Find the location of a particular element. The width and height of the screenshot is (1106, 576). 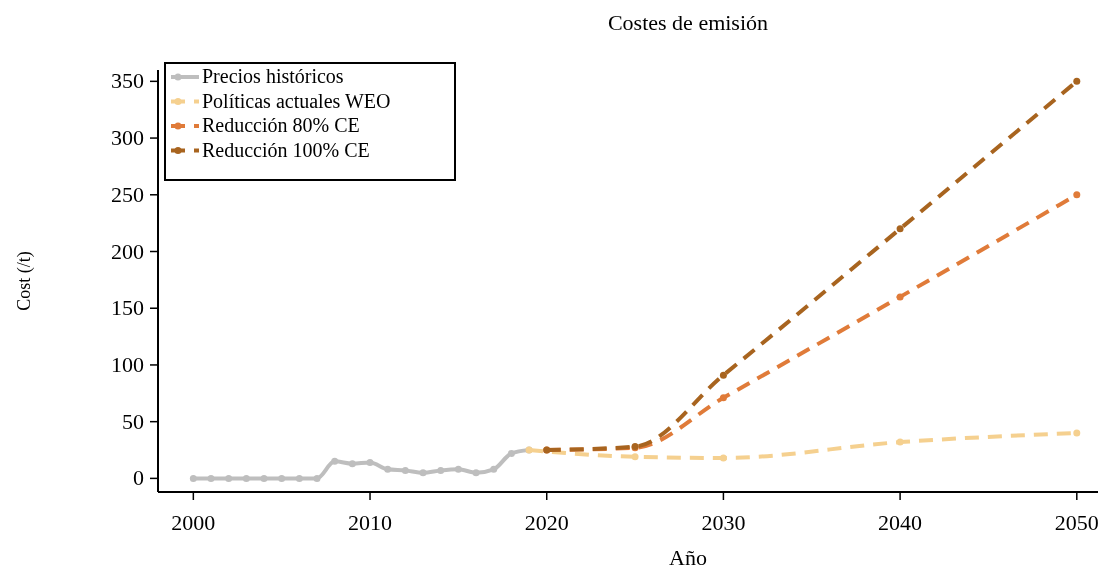

y-tick-label: 200 is located at coordinates (127, 251).